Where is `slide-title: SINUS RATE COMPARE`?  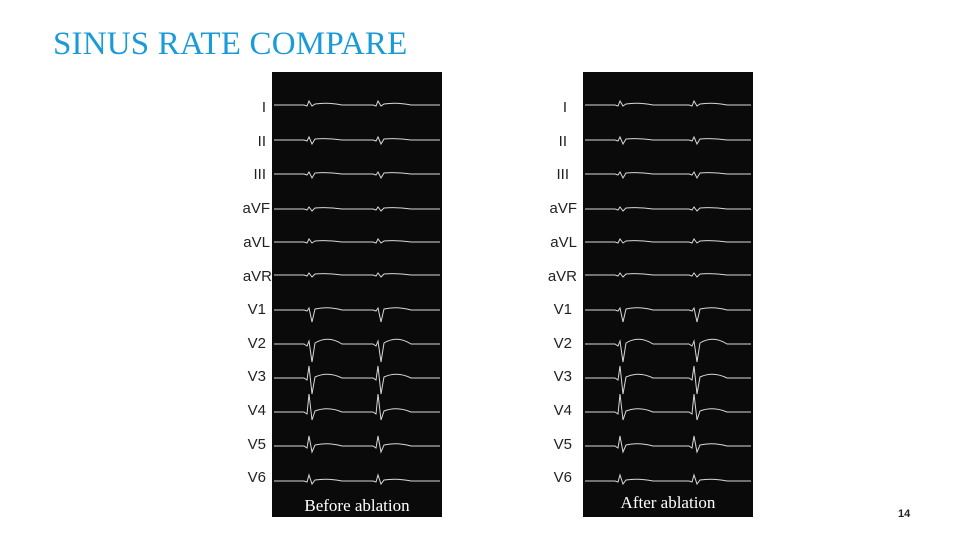 slide-title: SINUS RATE COMPARE is located at coordinates (230, 44).